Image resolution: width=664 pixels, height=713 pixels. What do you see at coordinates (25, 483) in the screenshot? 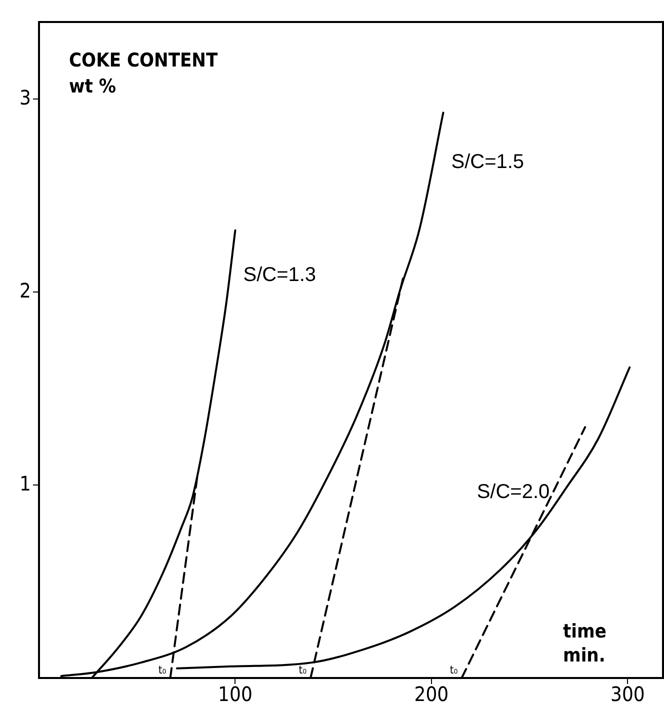
I see `y-tick-label: 1` at bounding box center [25, 483].